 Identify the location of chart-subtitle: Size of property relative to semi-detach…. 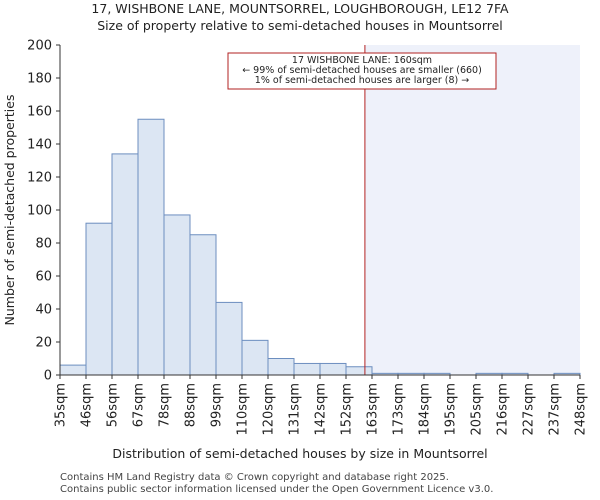
(300, 25).